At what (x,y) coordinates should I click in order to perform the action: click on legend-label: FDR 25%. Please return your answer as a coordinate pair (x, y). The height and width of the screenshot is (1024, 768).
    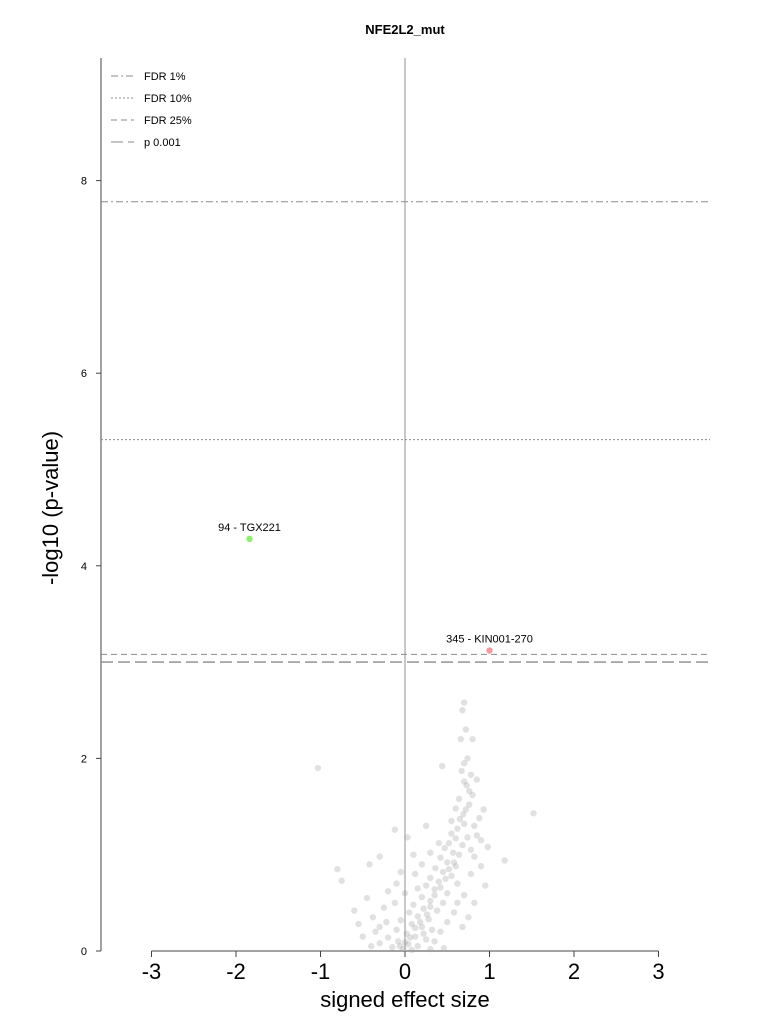
    Looking at the image, I should click on (168, 121).